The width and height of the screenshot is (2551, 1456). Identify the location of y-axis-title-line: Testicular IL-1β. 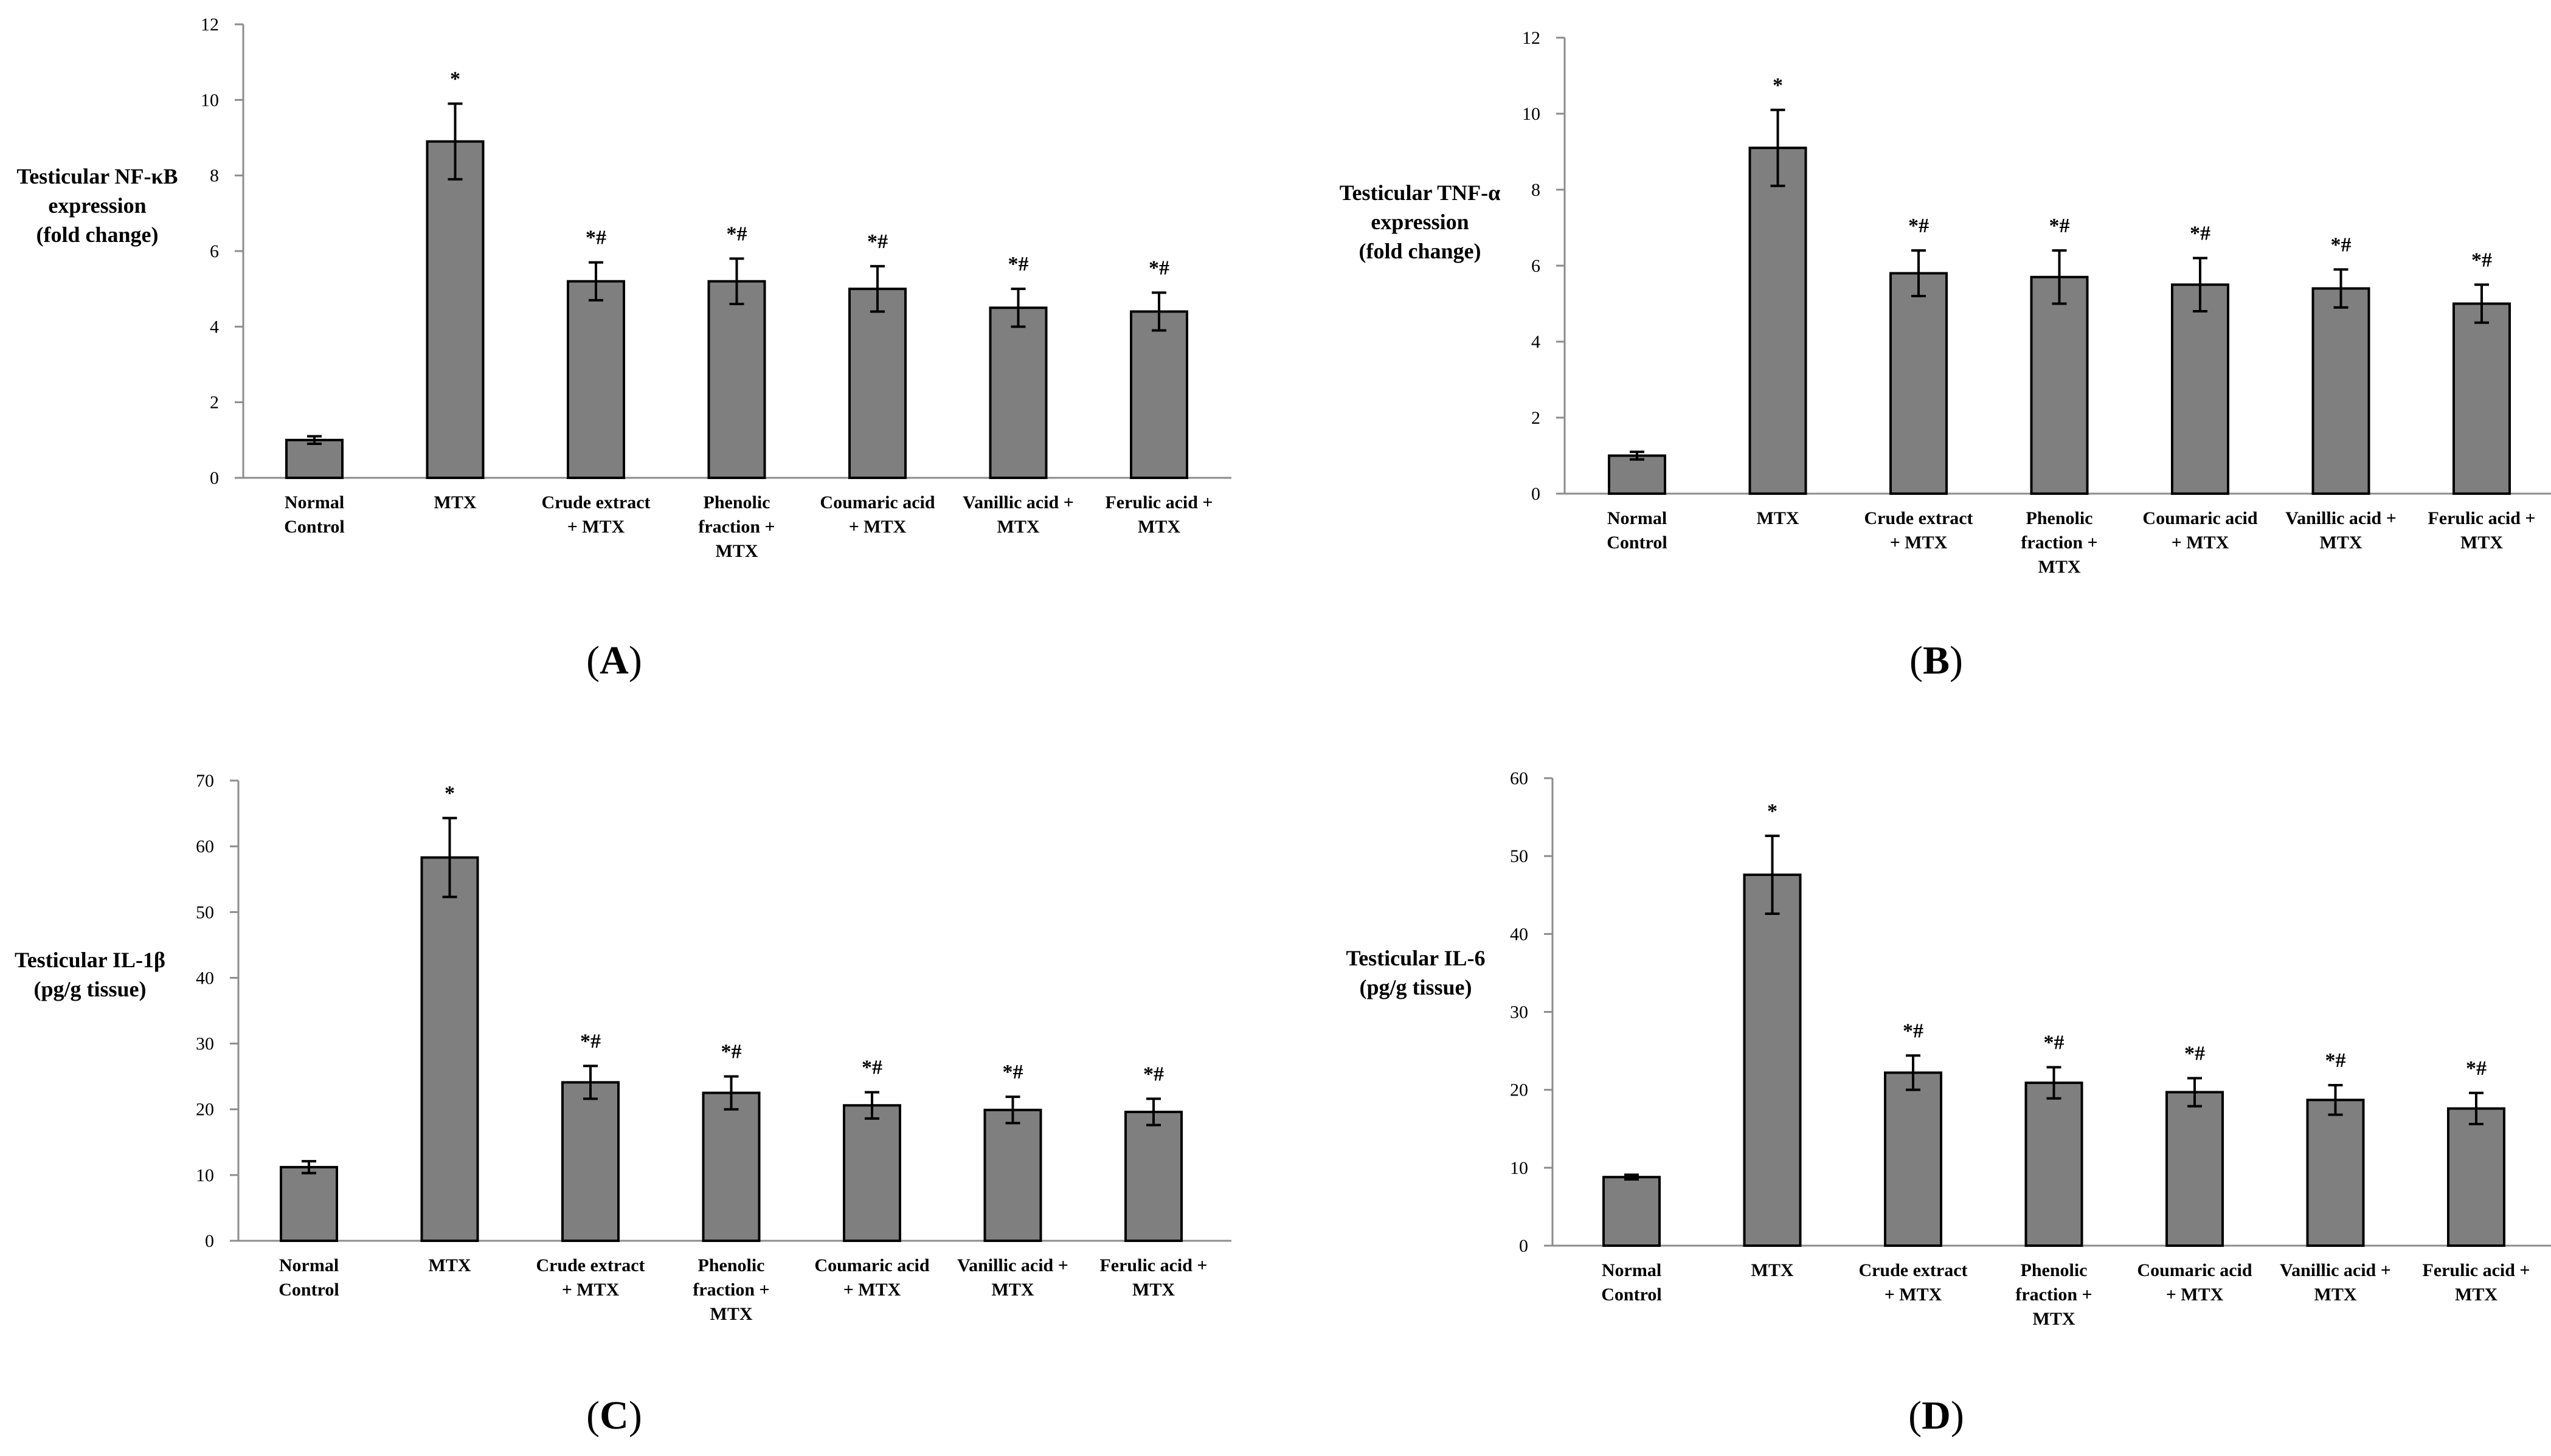
(90, 960).